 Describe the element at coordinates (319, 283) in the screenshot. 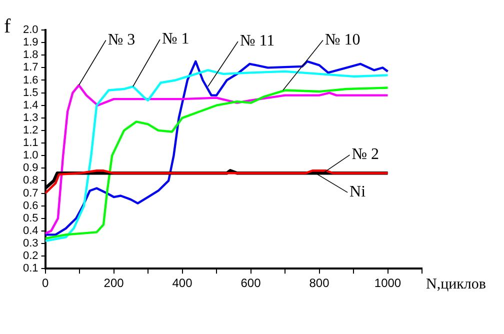

I see `x-tick-label: 800` at that location.